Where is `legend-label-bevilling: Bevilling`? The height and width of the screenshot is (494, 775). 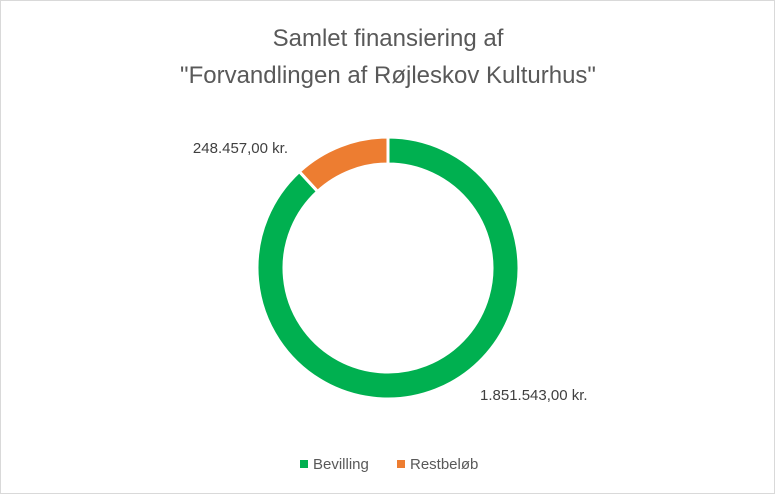 legend-label-bevilling: Bevilling is located at coordinates (341, 464).